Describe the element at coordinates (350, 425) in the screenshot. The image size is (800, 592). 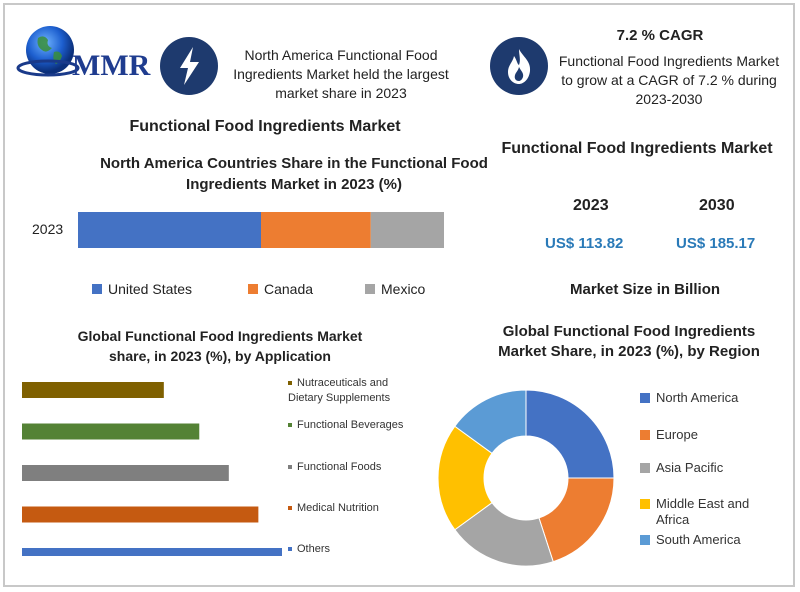
I see `legend-label: Functional Beverages` at that location.